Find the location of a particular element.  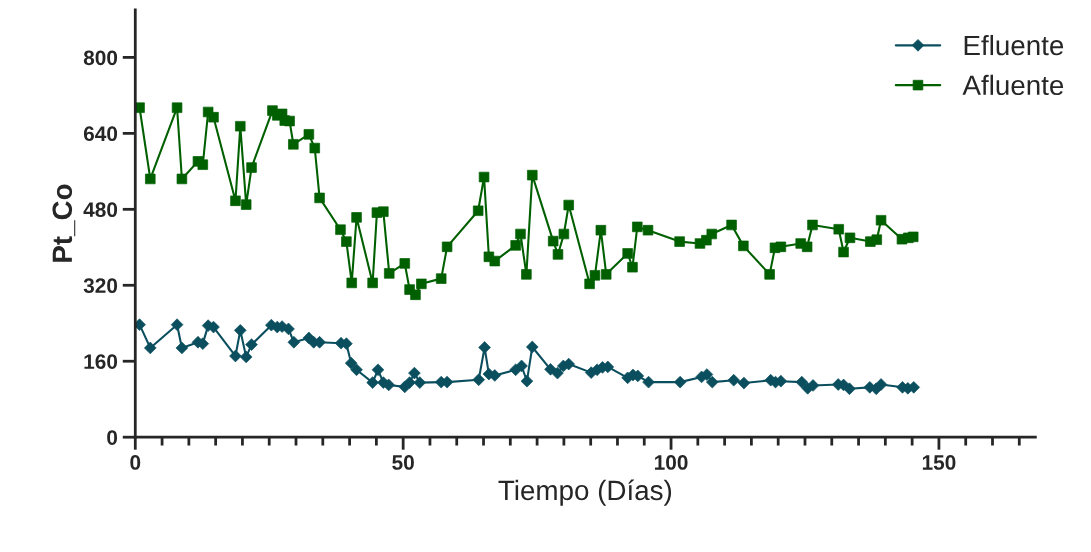

x-tick-label: 50 is located at coordinates (403, 462).